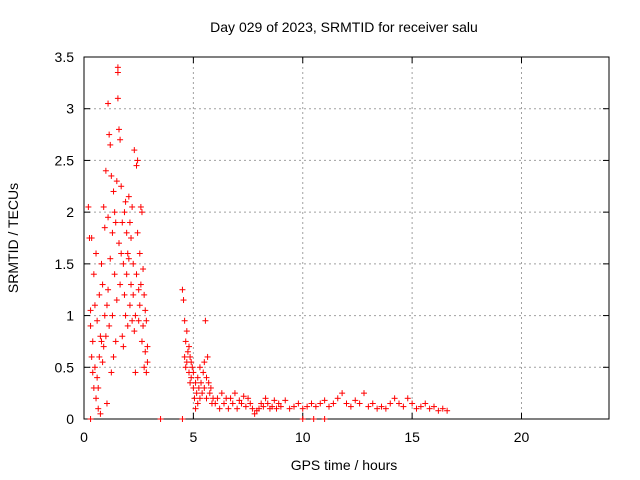 The width and height of the screenshot is (640, 480). Describe the element at coordinates (70, 212) in the screenshot. I see `y-tick-label: 2` at that location.